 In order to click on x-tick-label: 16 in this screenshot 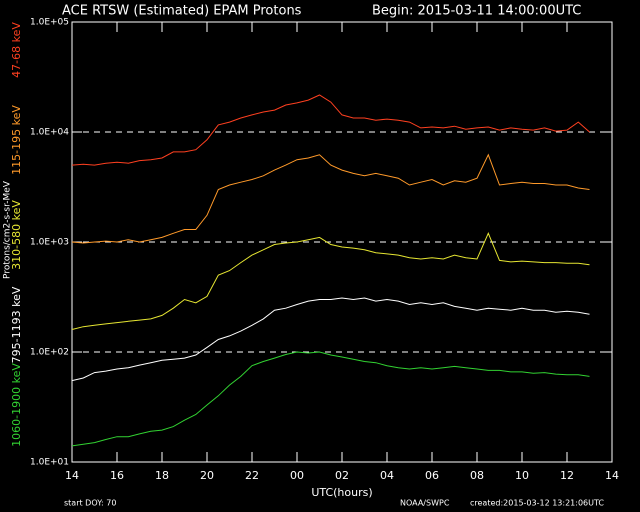, I will do `click(117, 475)`.